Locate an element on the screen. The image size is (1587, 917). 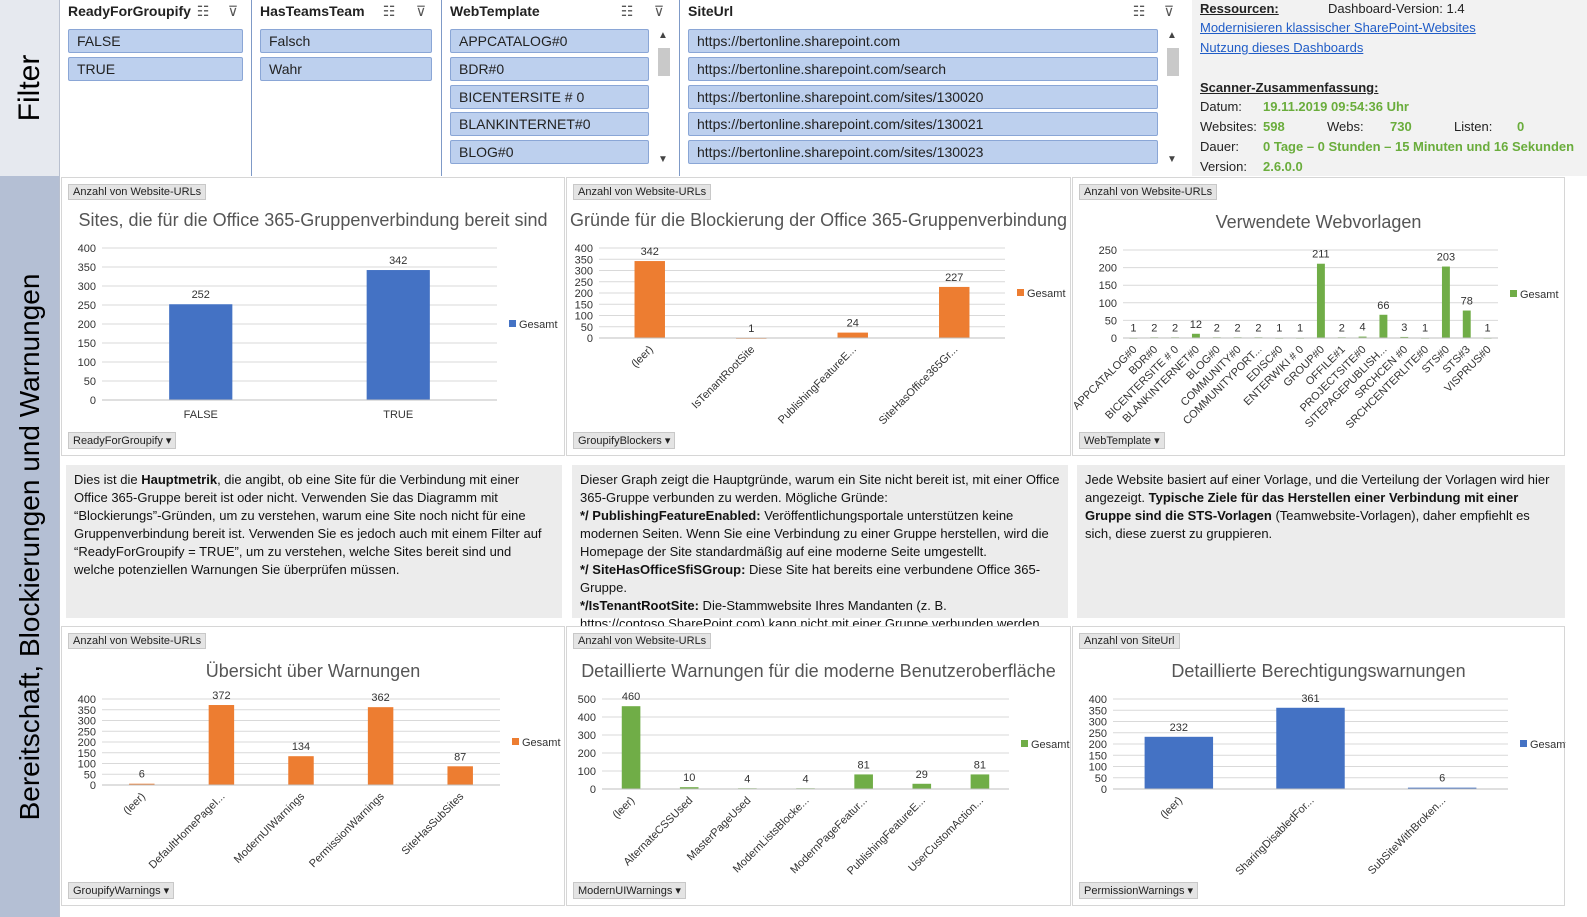
slicer-item: Wahr is located at coordinates (346, 69).